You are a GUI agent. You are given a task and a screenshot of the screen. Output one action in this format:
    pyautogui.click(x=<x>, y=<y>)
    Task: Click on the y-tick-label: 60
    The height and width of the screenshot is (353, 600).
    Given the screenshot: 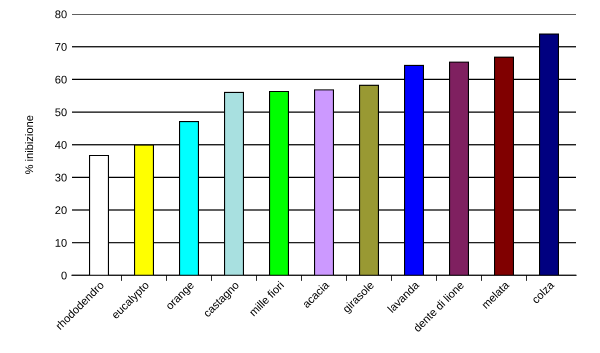 What is the action you would take?
    pyautogui.click(x=61, y=80)
    